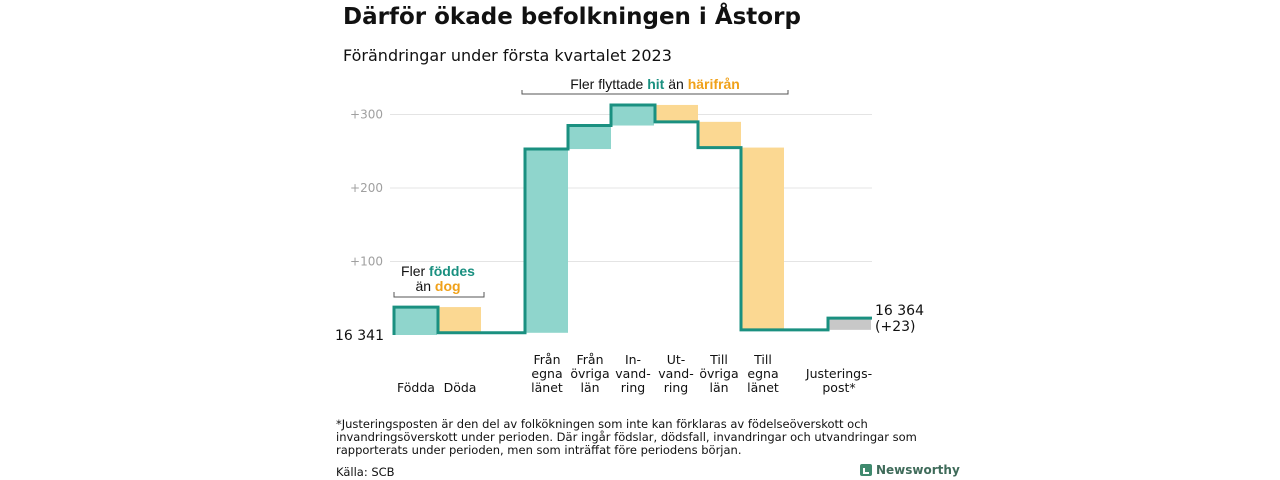 Image resolution: width=1280 pixels, height=480 pixels. What do you see at coordinates (655, 92) in the screenshot?
I see `moves-bracket` at bounding box center [655, 92].